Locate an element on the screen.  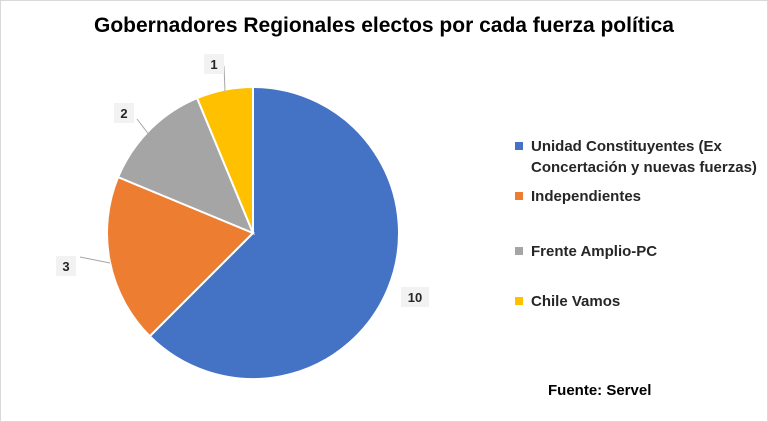
data-label-leaders is located at coordinates (152, 164).